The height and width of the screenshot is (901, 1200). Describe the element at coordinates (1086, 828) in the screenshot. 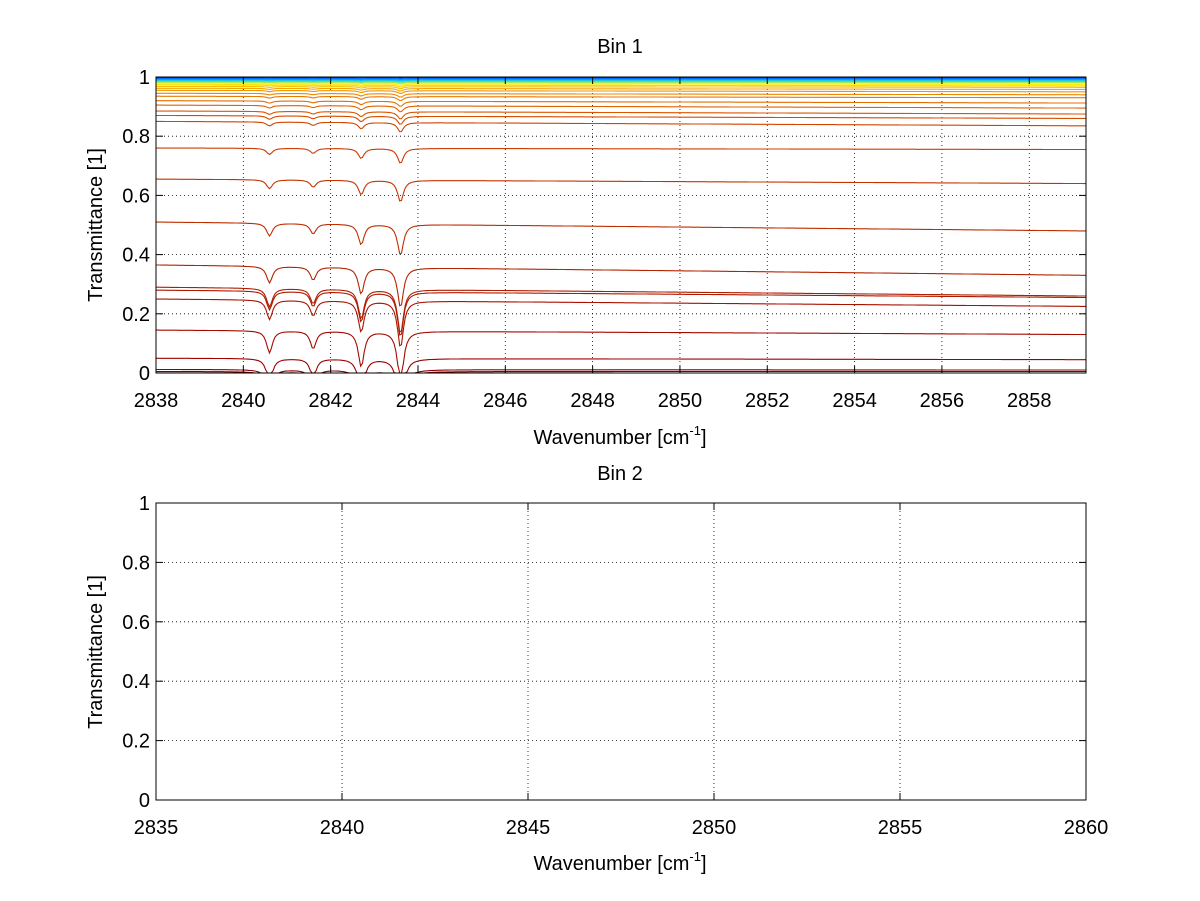

I see `x-tick-label: 2860` at that location.